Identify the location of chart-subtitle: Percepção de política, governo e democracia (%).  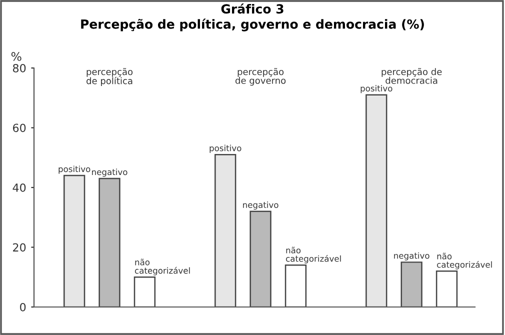
(252, 25).